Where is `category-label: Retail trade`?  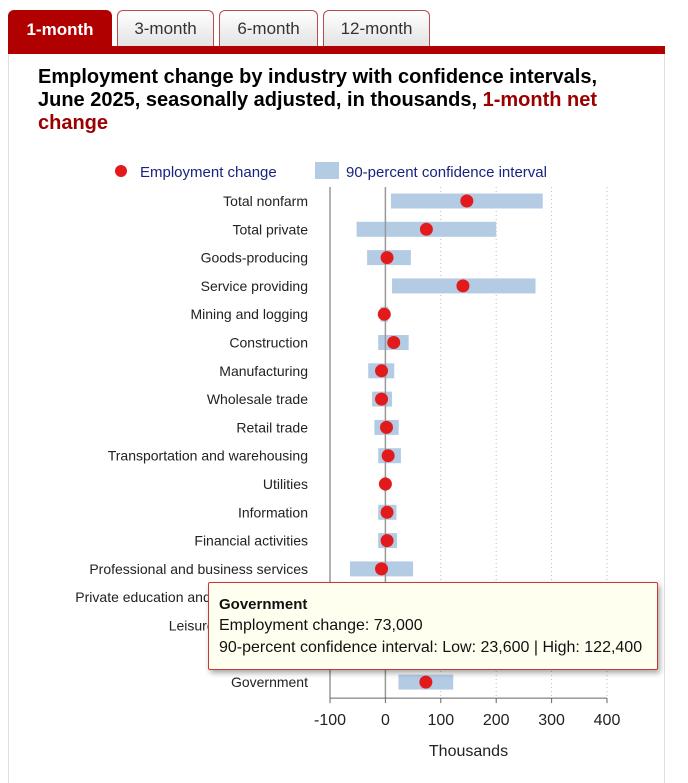 category-label: Retail trade is located at coordinates (272, 427).